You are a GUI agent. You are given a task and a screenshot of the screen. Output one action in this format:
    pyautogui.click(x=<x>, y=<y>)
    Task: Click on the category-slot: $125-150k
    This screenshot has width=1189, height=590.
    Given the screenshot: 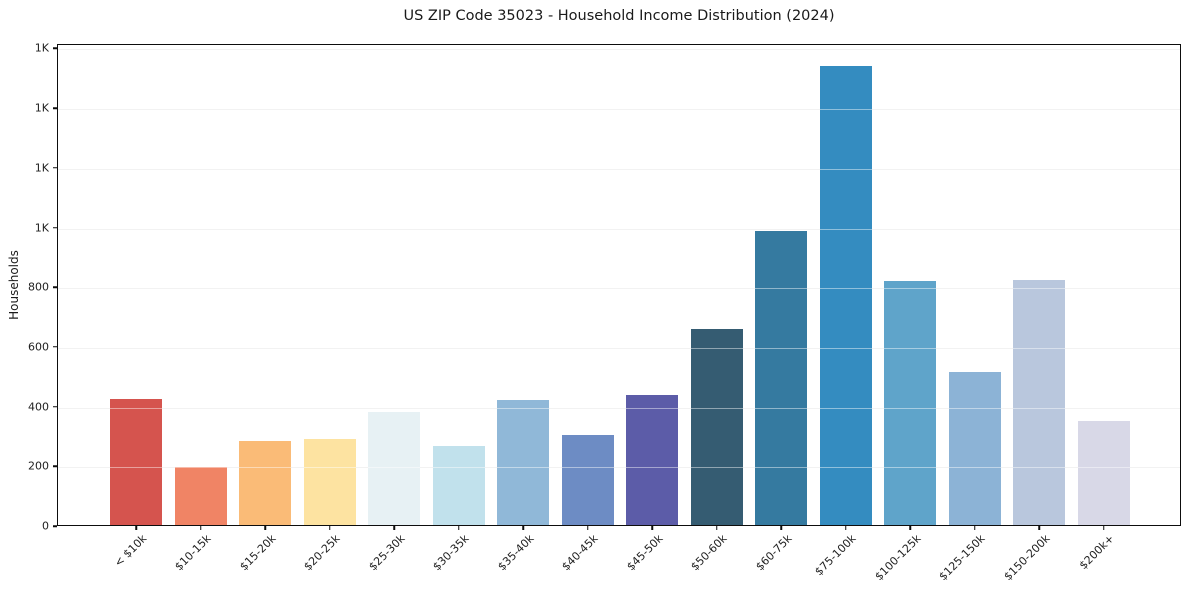 What is the action you would take?
    pyautogui.click(x=972, y=314)
    